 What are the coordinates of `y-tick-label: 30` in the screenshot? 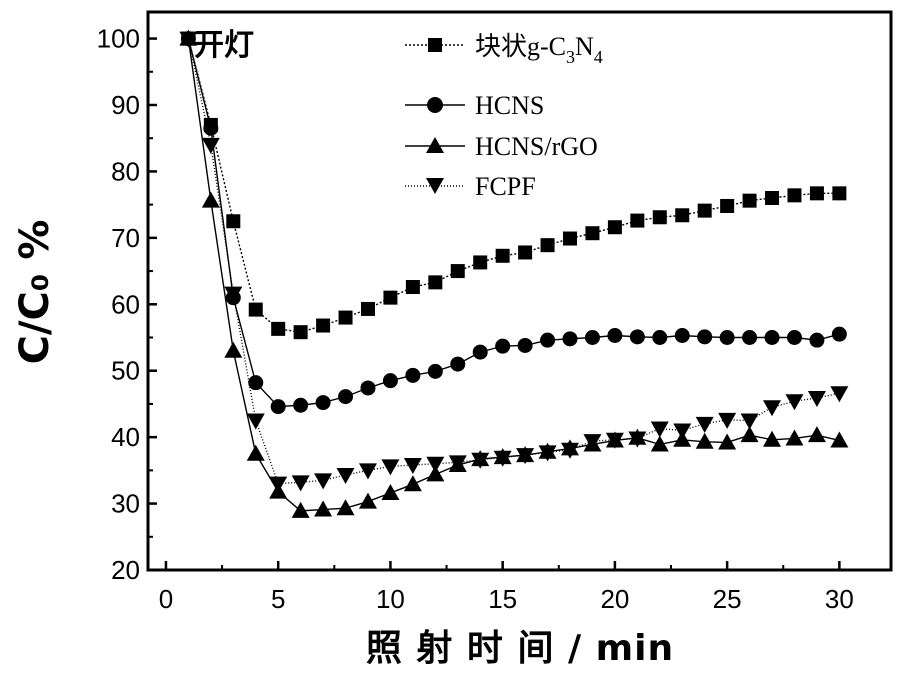 It's located at (125, 504).